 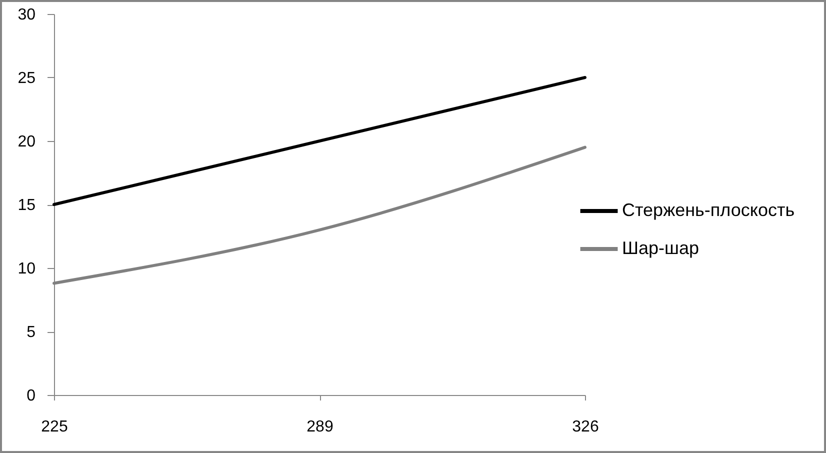 What do you see at coordinates (54, 427) in the screenshot?
I see `x-tick-label: 225` at bounding box center [54, 427].